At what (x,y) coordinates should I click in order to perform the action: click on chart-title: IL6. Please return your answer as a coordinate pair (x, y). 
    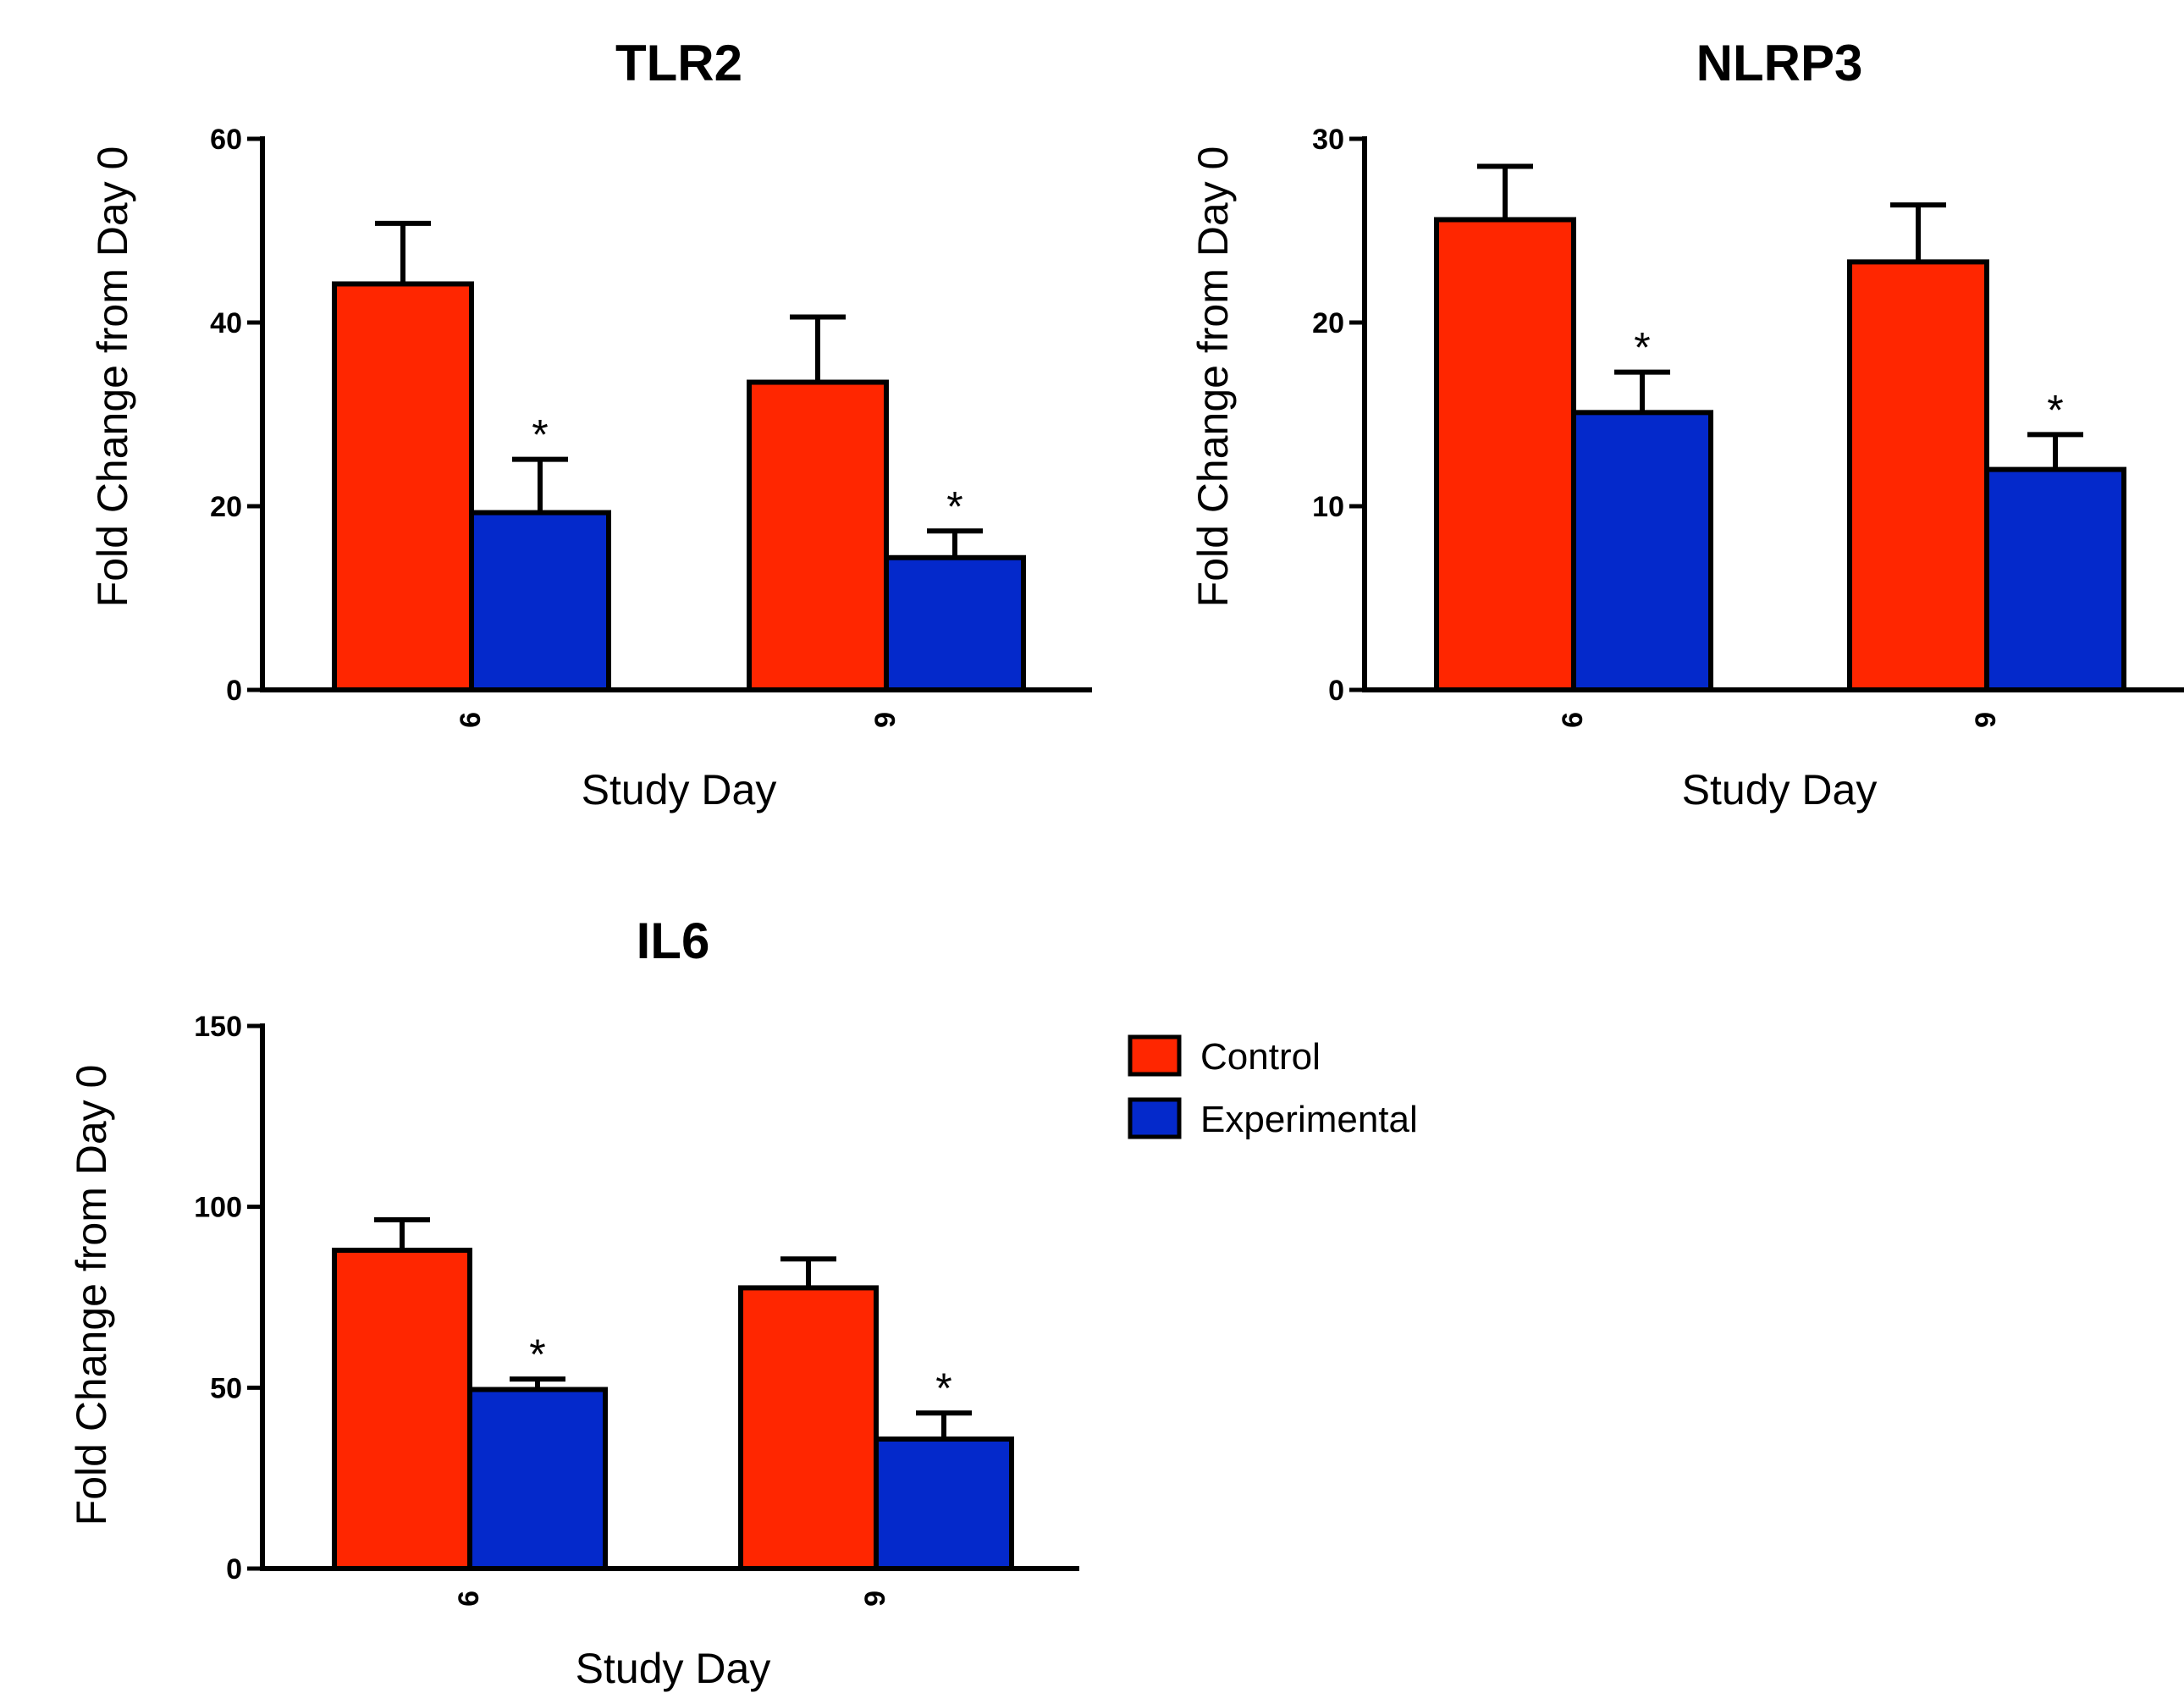
    Looking at the image, I should click on (673, 941).